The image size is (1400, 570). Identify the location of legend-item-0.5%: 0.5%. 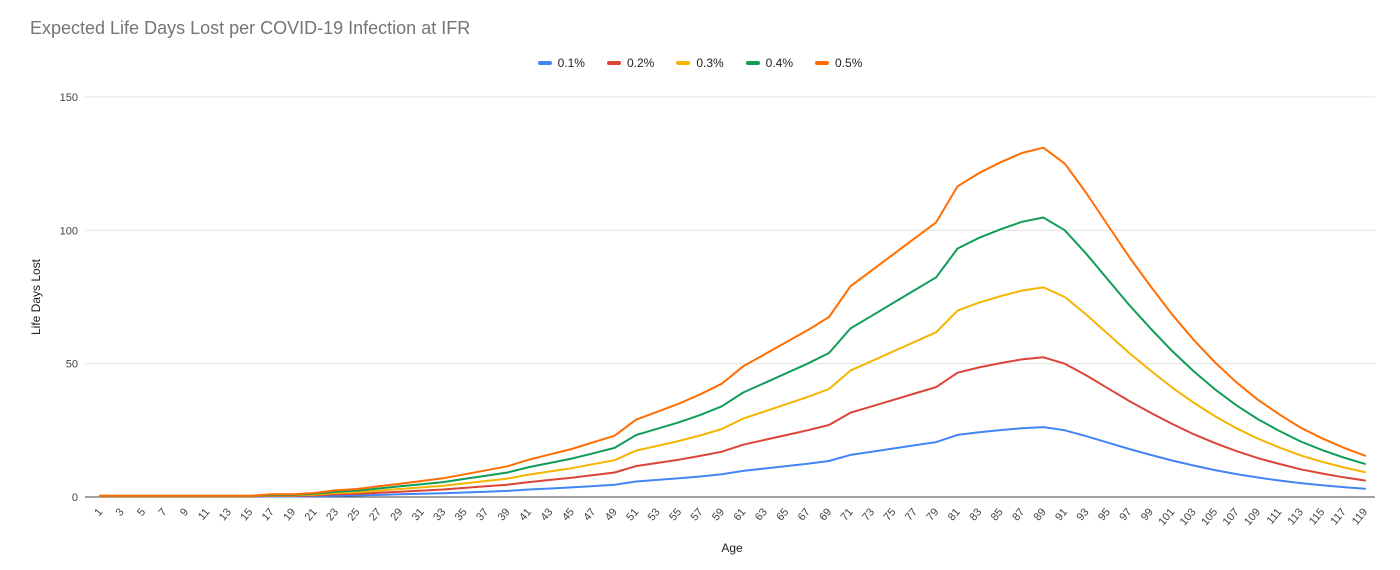
(838, 63).